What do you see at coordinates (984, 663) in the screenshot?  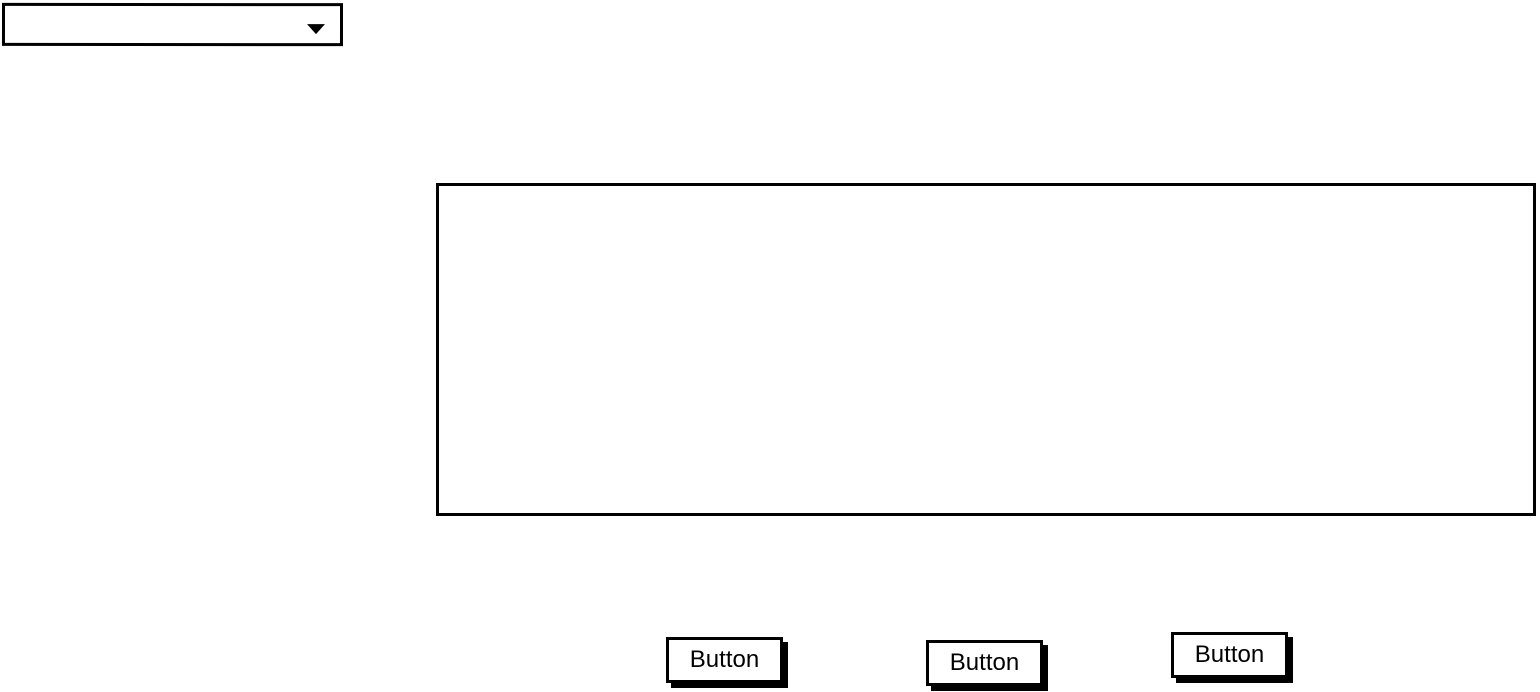 I see `button-2: Button` at bounding box center [984, 663].